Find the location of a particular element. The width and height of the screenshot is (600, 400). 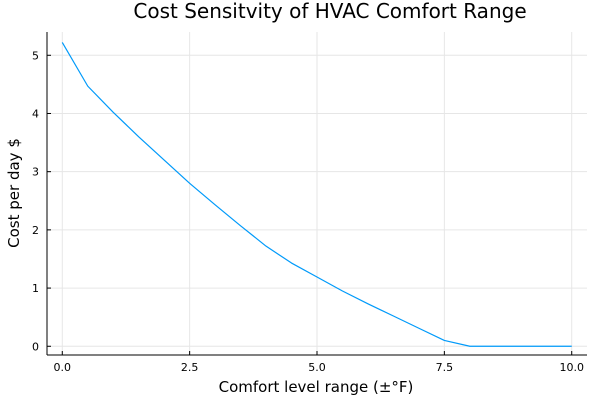

y-tick-label: 4 is located at coordinates (35, 113).